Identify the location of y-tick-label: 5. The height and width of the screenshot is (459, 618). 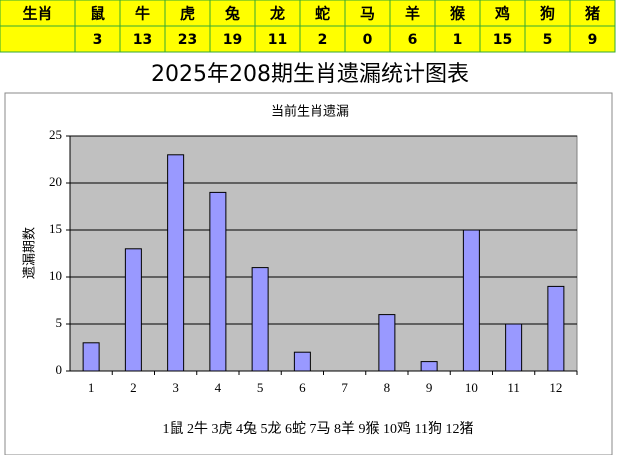
(59, 322).